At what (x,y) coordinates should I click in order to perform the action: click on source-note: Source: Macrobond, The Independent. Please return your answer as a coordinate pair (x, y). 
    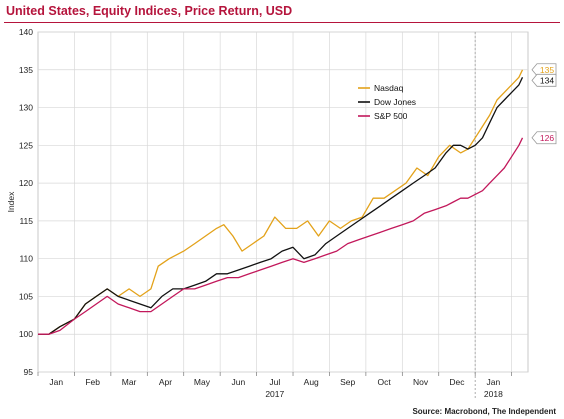
    Looking at the image, I should click on (484, 411).